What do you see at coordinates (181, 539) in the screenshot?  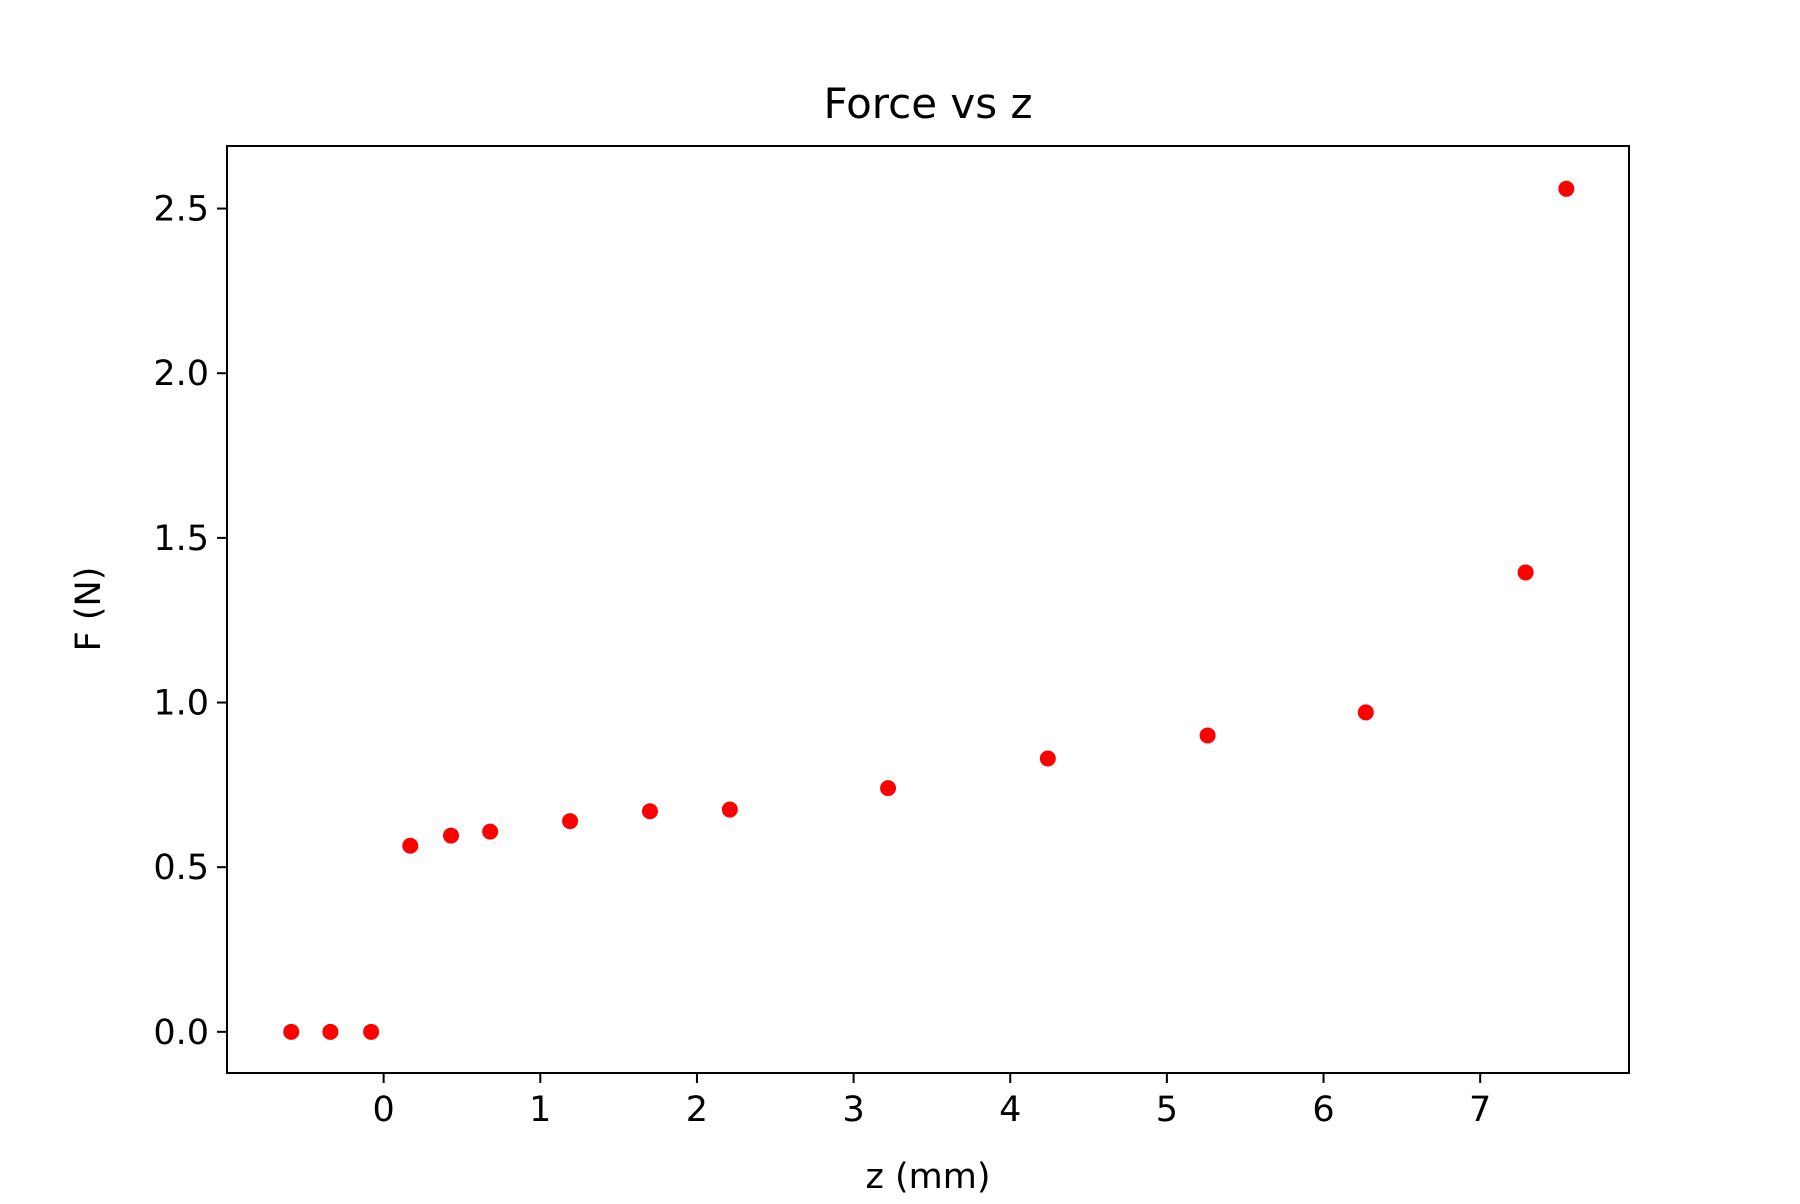 I see `y-tick-label: 1.5` at bounding box center [181, 539].